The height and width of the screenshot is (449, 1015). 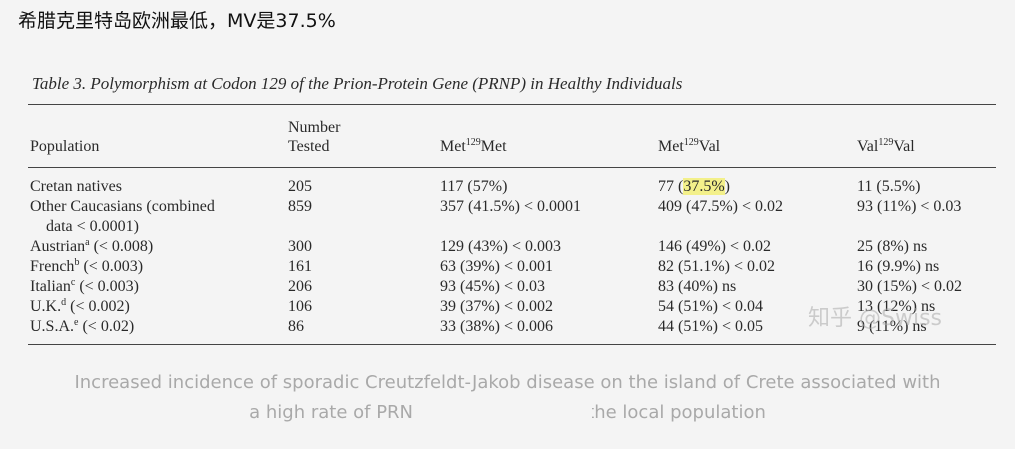 I want to click on table-row-met-met: 357 (41.5%) < 0.0001, so click(x=511, y=206).